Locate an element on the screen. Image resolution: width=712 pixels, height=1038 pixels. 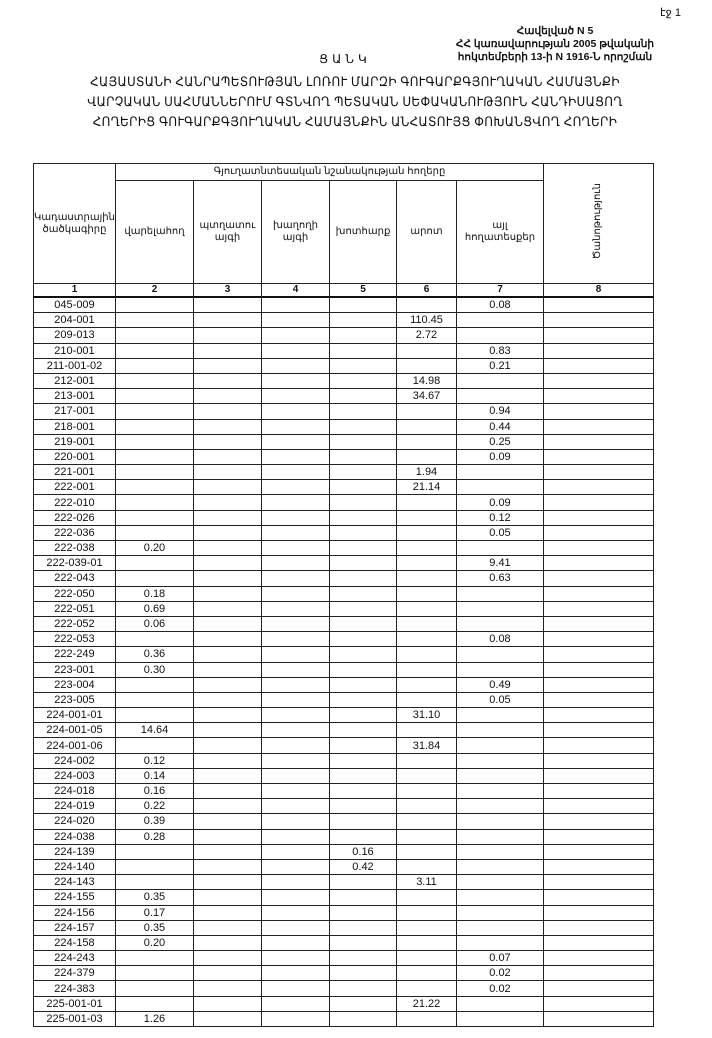
area-cell: 110.45 is located at coordinates (426, 320).